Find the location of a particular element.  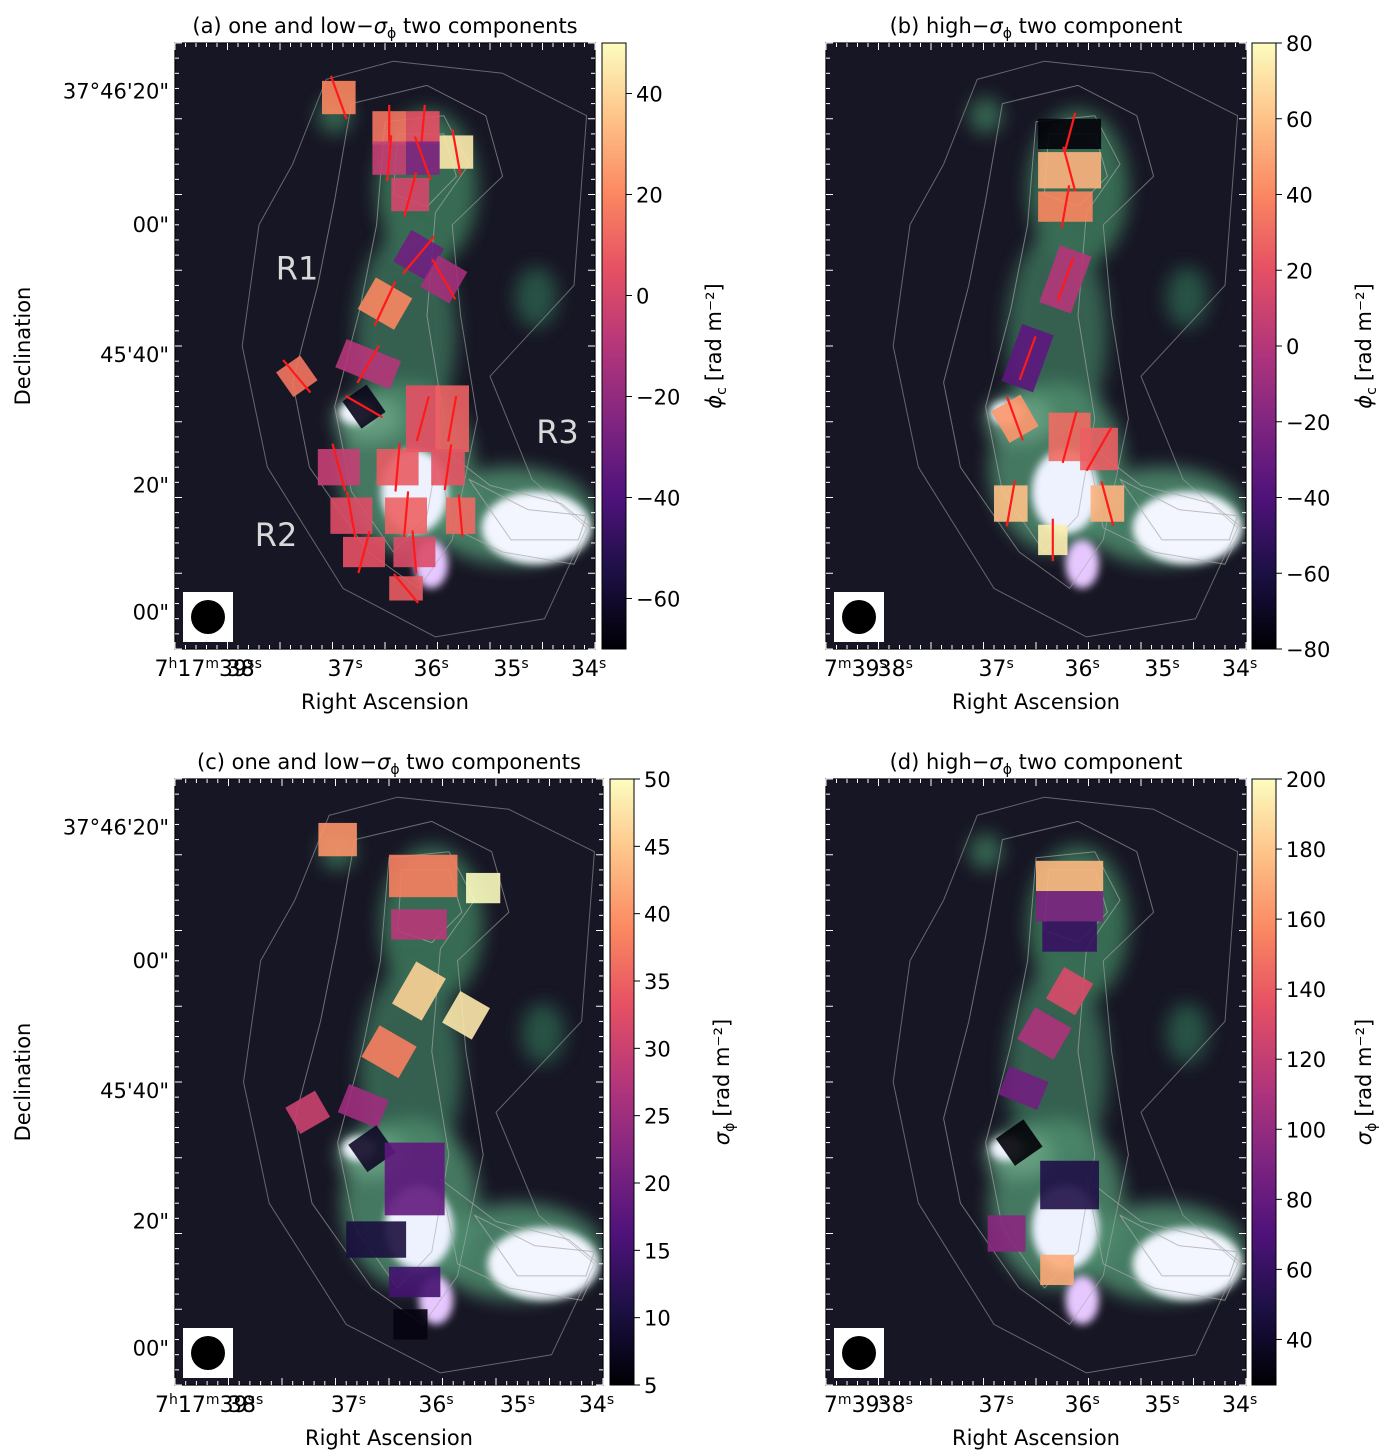

panel-title: (d) high−σϕ two component is located at coordinates (1036, 764).